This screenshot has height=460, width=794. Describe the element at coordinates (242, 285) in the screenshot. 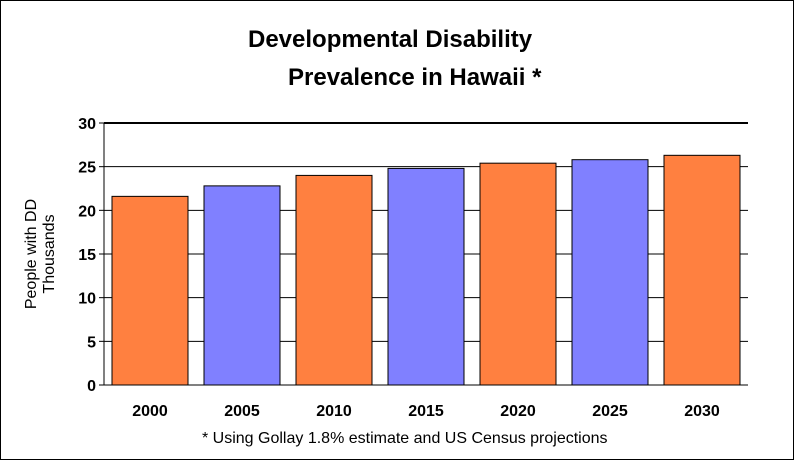

I see `bar-2005` at that location.